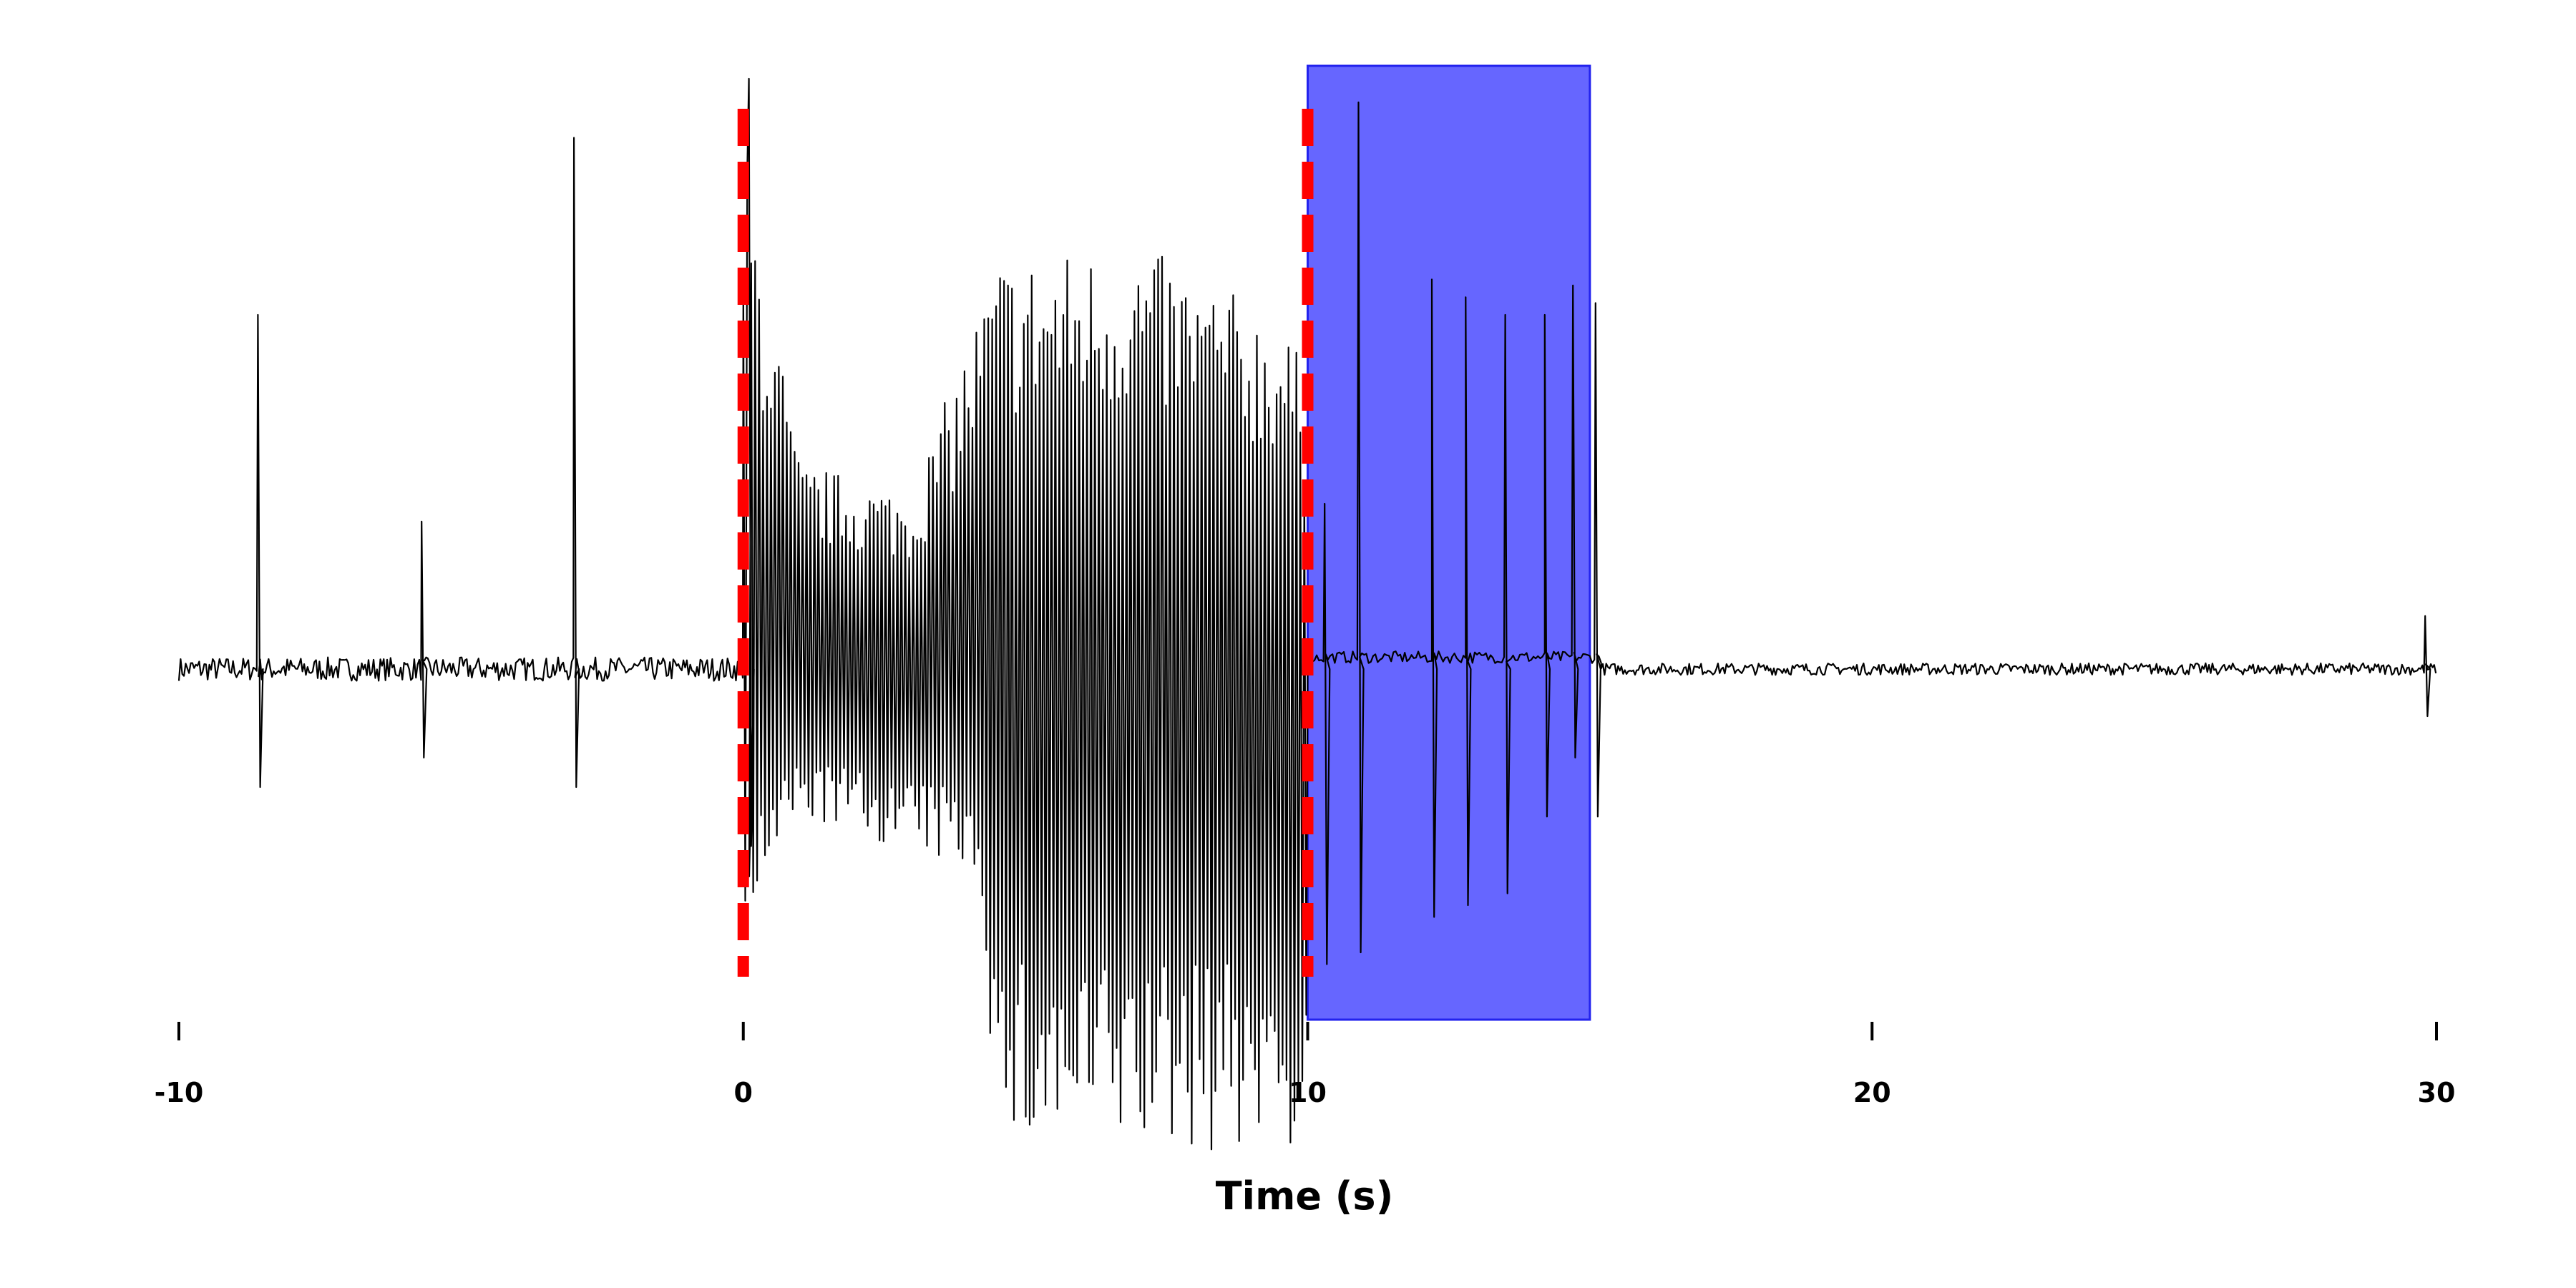 This screenshot has width=2576, height=1288. Describe the element at coordinates (1449, 542) in the screenshot. I see `shaded-region` at that location.